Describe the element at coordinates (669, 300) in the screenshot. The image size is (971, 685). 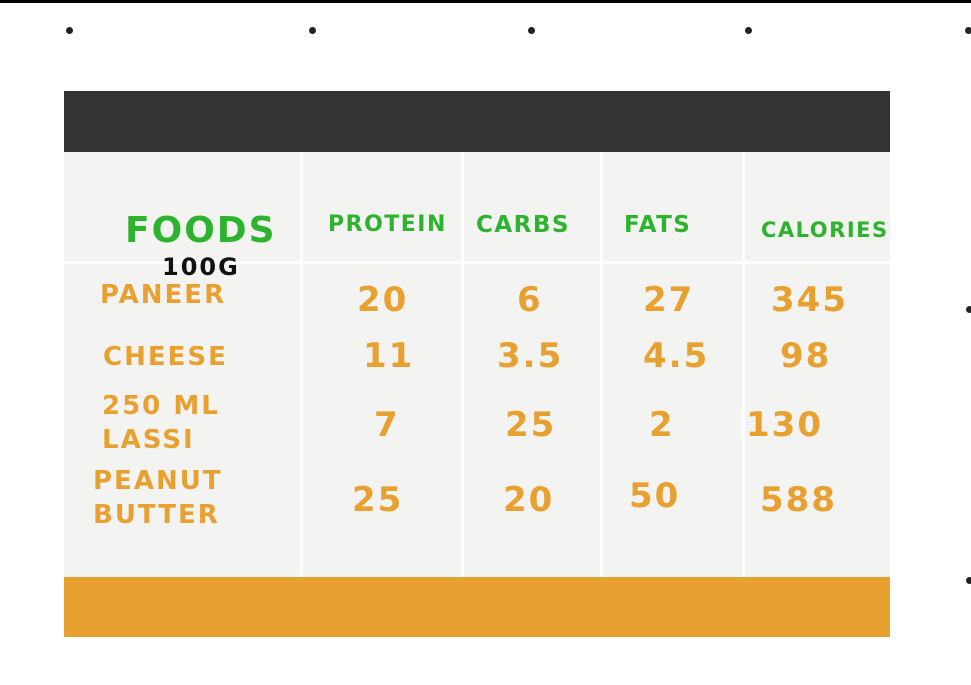
I see `cell-fats: 27` at that location.